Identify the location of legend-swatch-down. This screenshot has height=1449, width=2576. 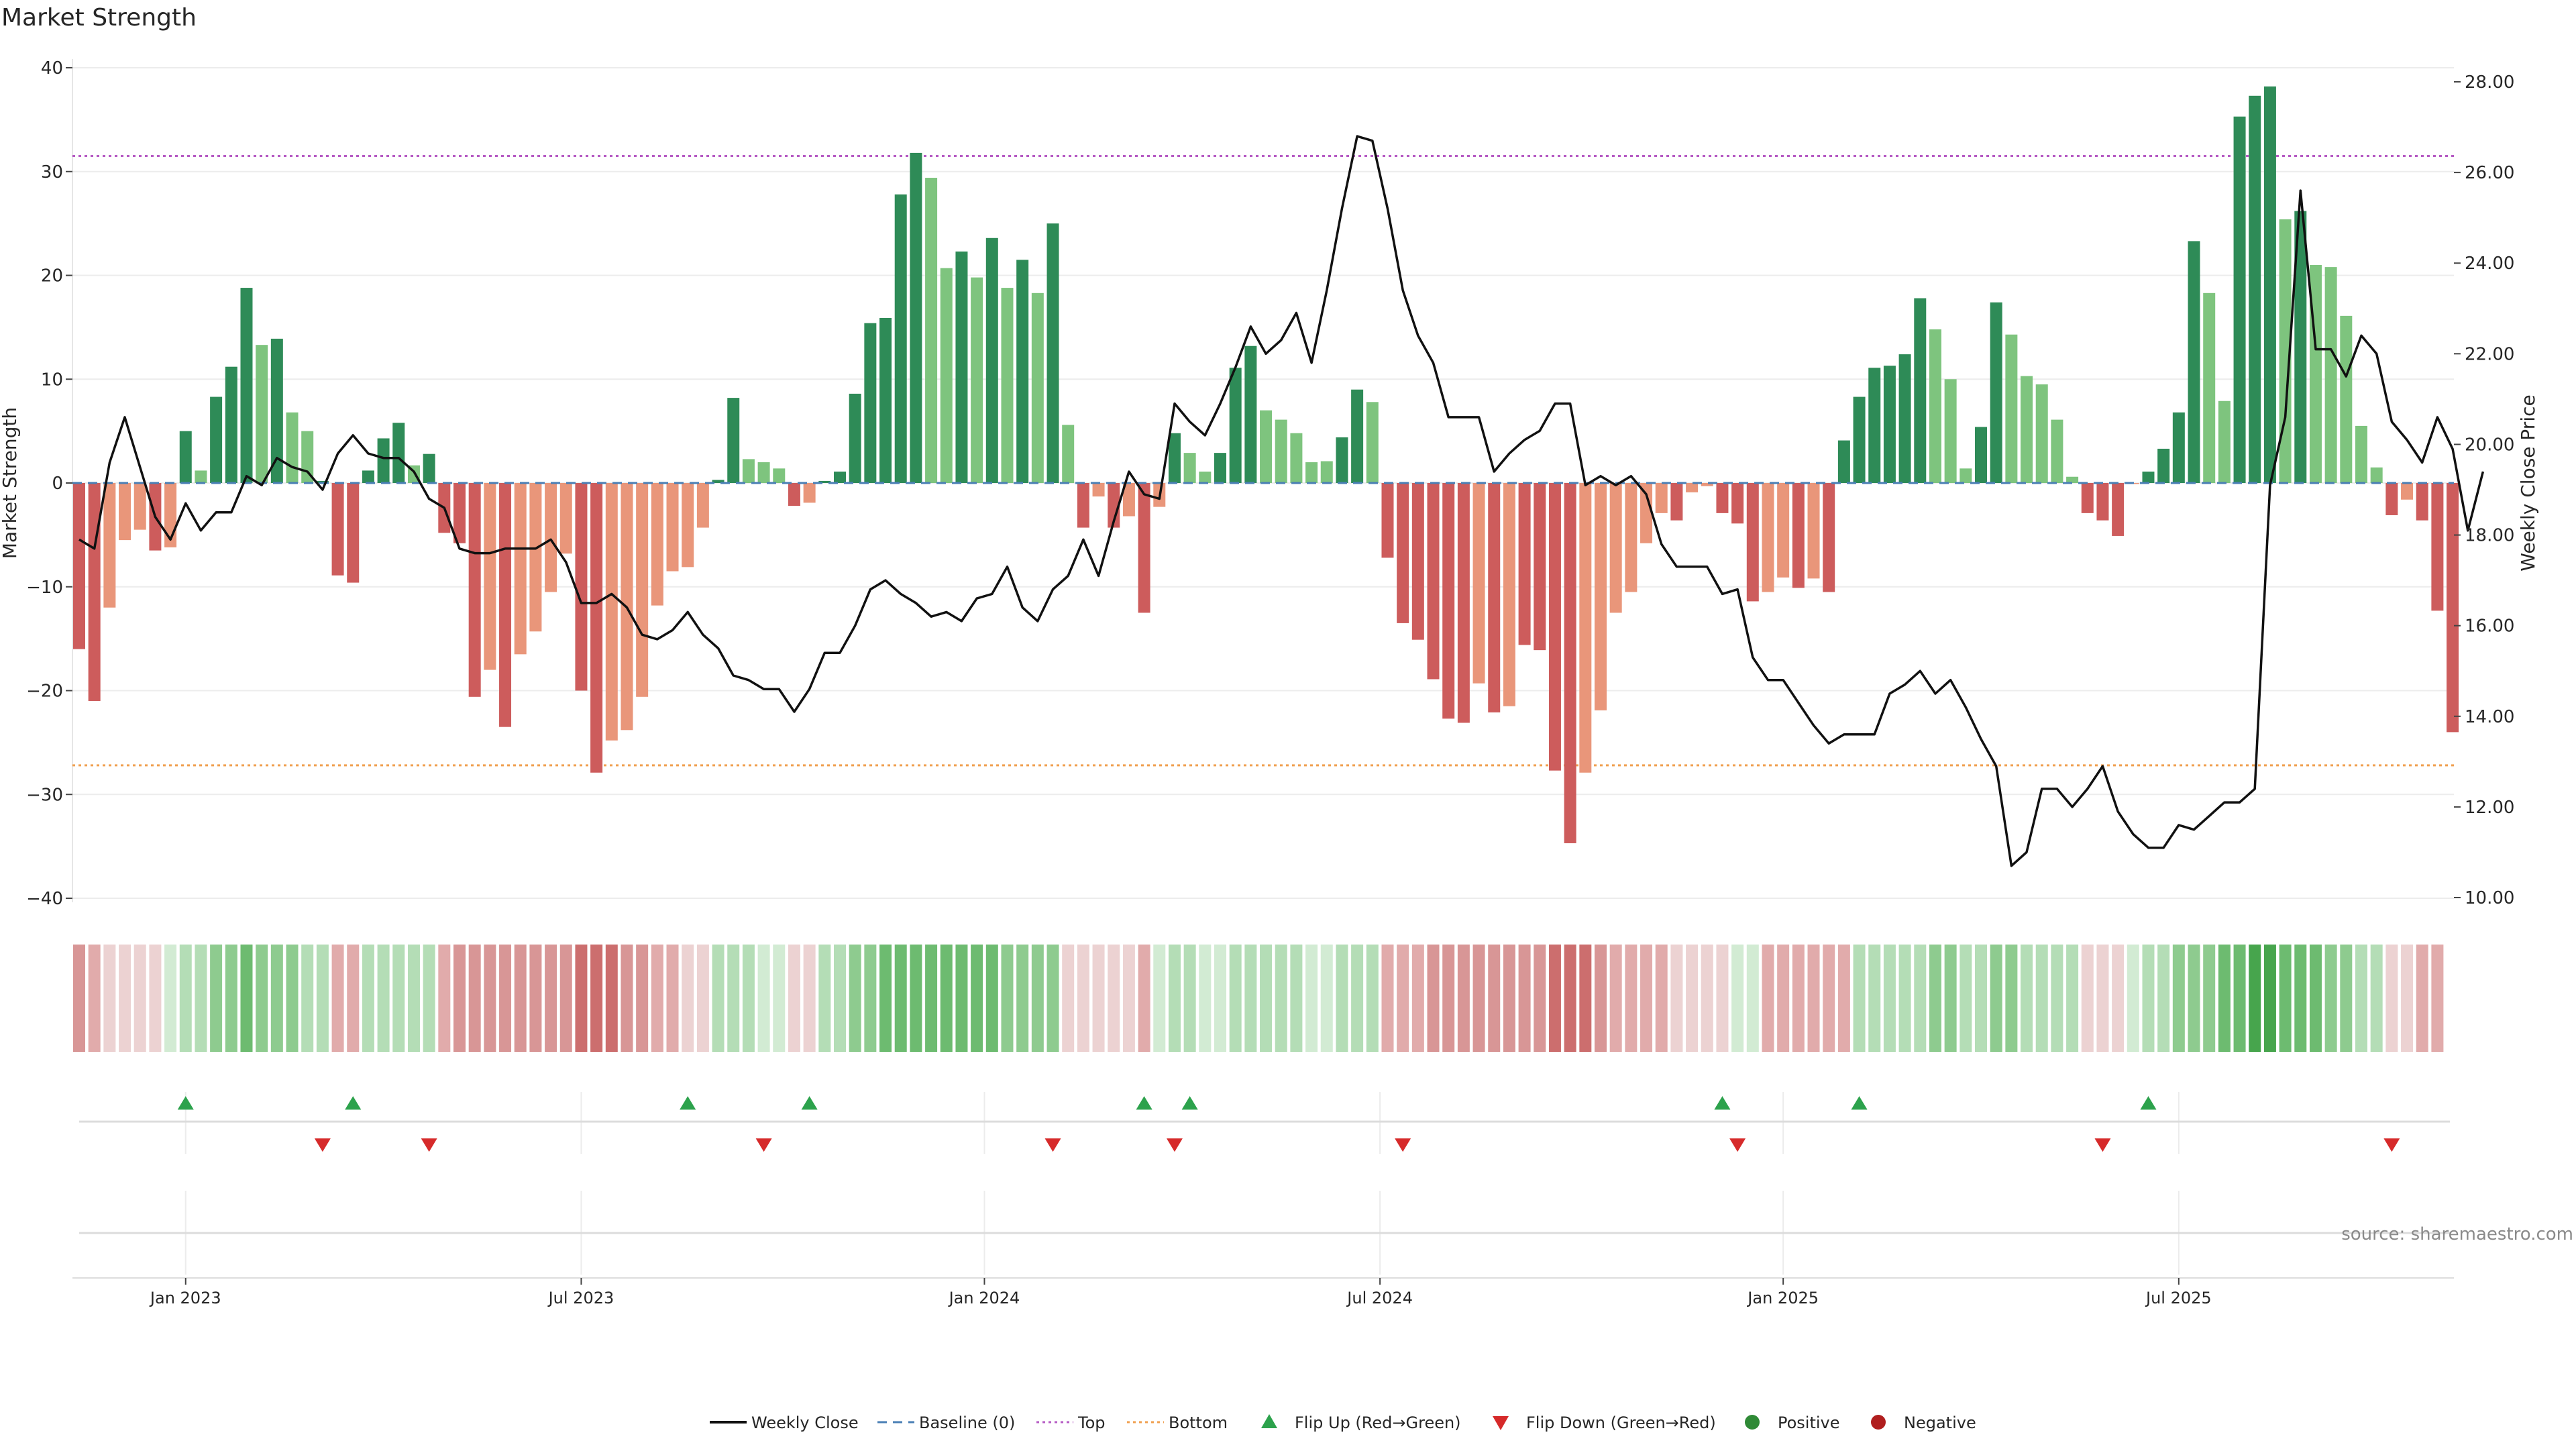
(1501, 1423).